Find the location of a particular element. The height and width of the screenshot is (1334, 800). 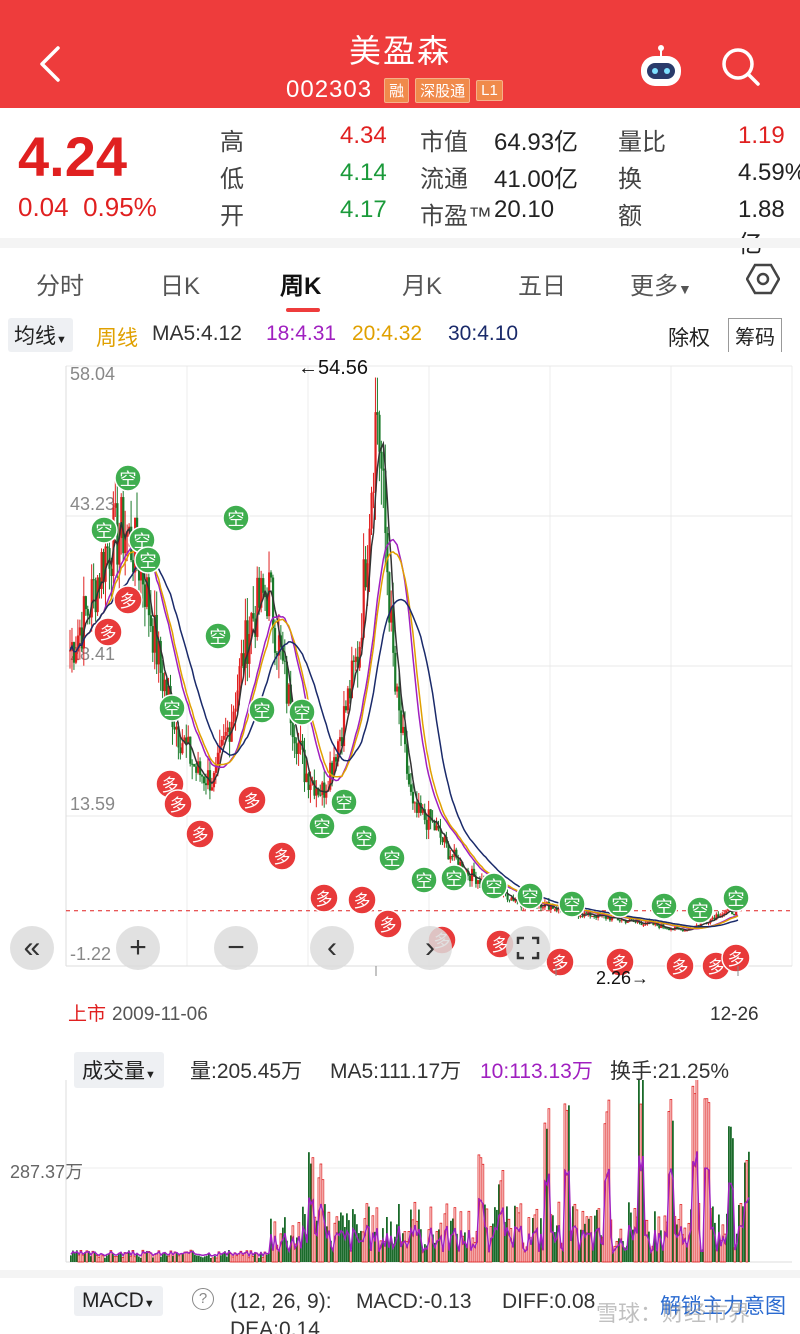

back-arrow-icon is located at coordinates (50, 64).